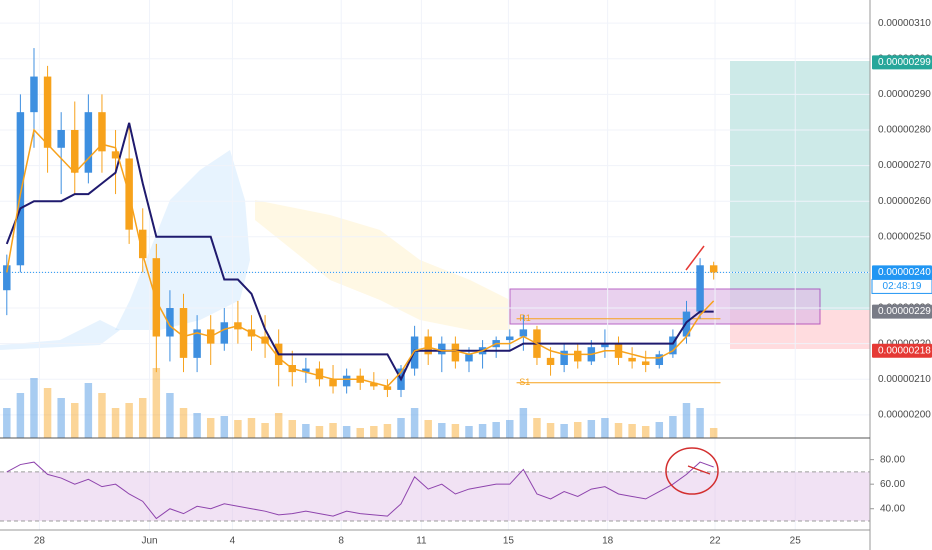 This screenshot has width=932, height=550. I want to click on x-tick-label: 11, so click(421, 541).